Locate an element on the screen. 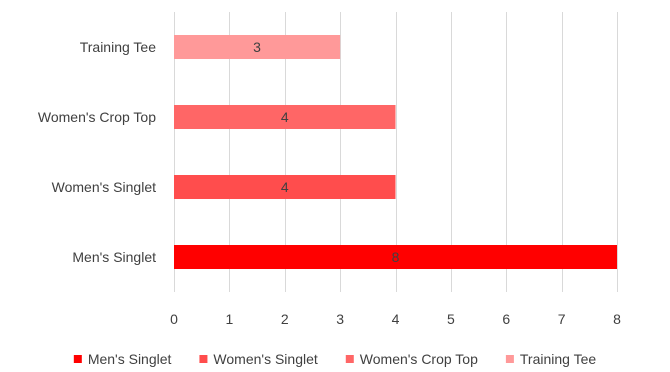  data-labels: 8 4 4 3 is located at coordinates (326, 152).